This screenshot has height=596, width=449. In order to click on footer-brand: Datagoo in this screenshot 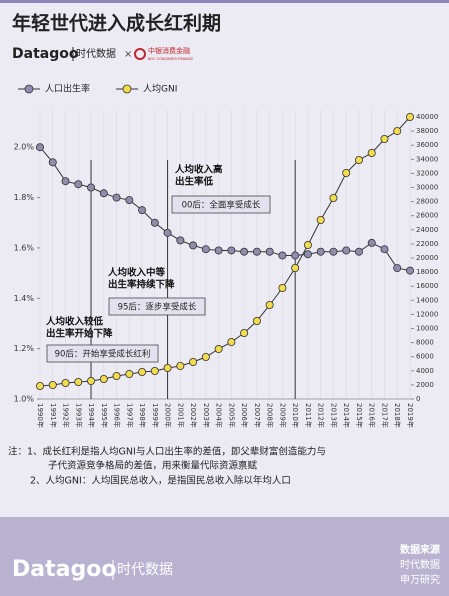, I will do `click(64, 569)`.